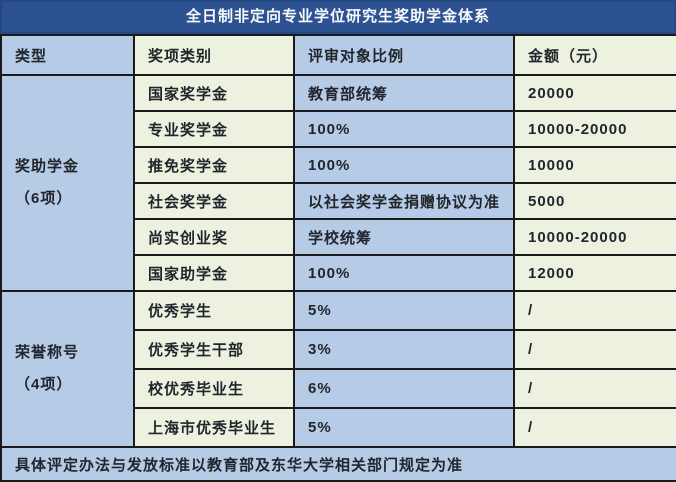 The image size is (676, 482). Describe the element at coordinates (404, 201) in the screenshot. I see `ratio-cell: 以社会奖学金捐赠协议为准` at that location.